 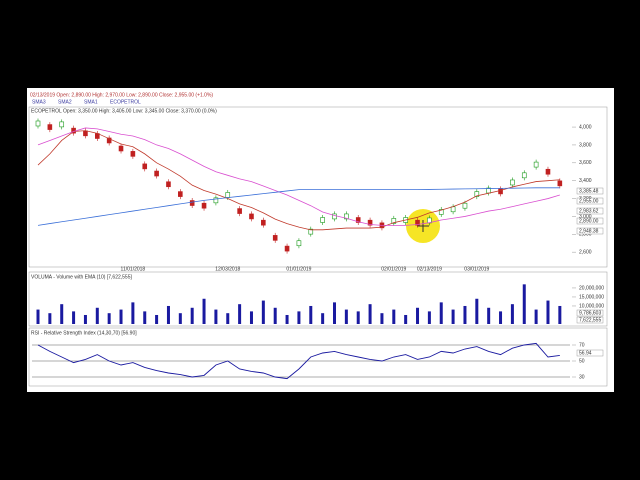 What do you see at coordinates (429, 269) in the screenshot?
I see `x-tick-label: 02/13/2019` at bounding box center [429, 269].